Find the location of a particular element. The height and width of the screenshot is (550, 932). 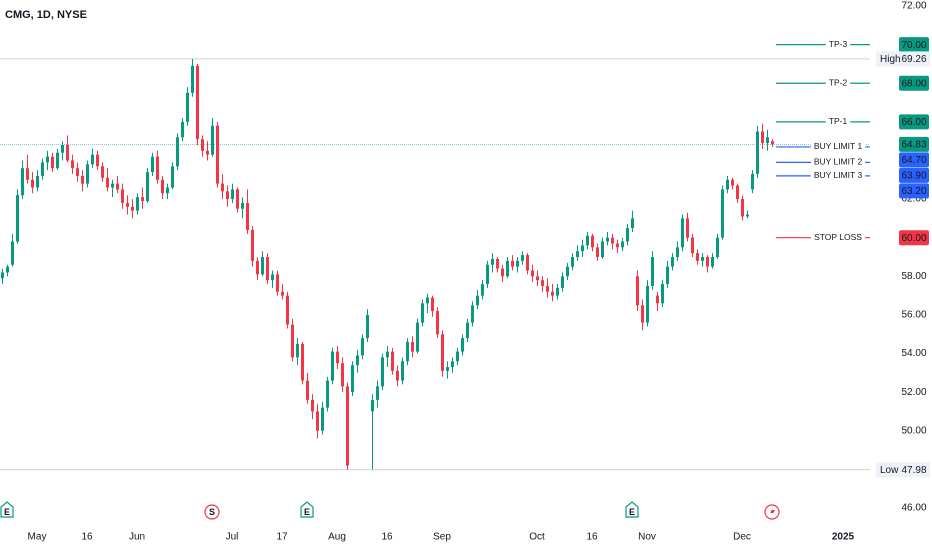

y-tick-label: 72.00 is located at coordinates (913, 6).